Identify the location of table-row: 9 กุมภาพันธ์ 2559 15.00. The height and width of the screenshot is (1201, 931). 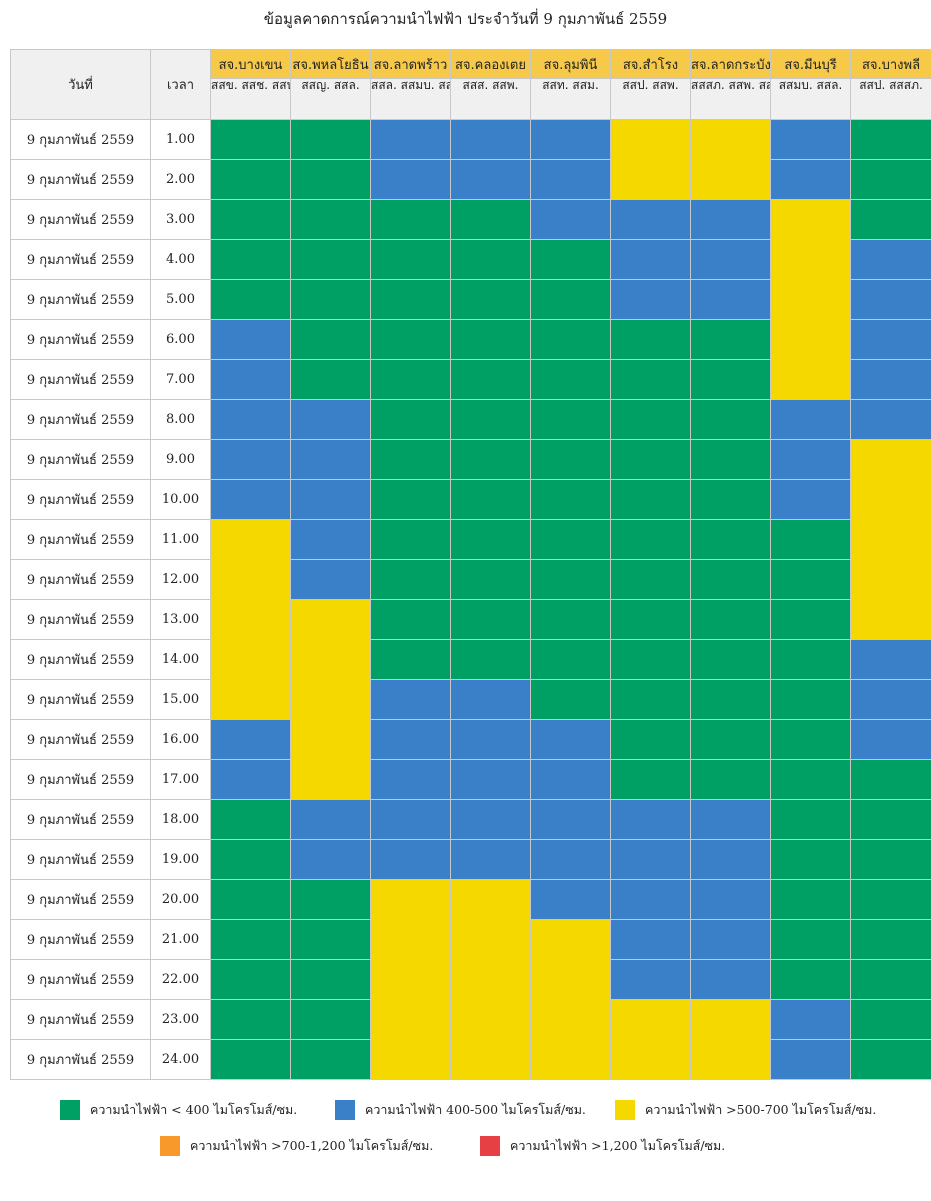
(470, 699).